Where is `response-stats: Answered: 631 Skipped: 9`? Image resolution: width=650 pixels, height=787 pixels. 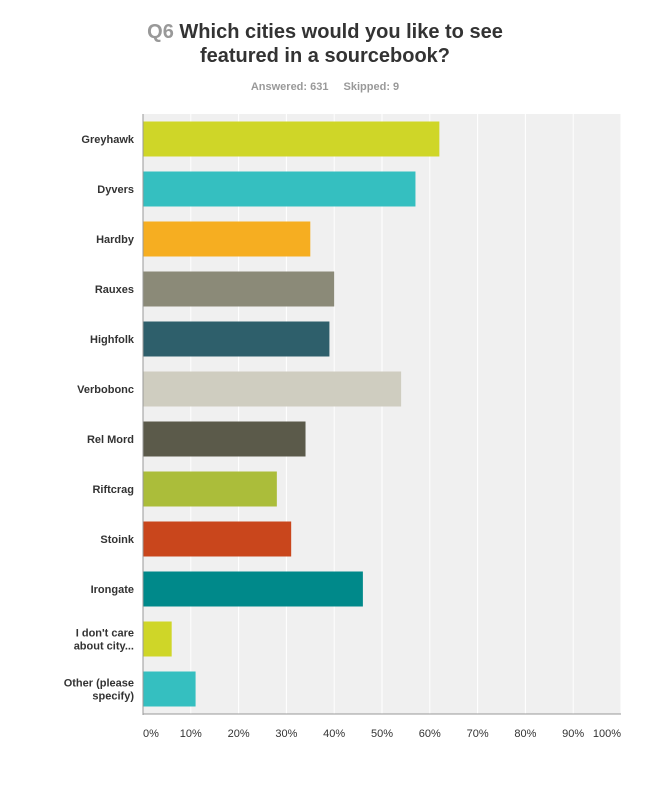 response-stats: Answered: 631 Skipped: 9 is located at coordinates (325, 87).